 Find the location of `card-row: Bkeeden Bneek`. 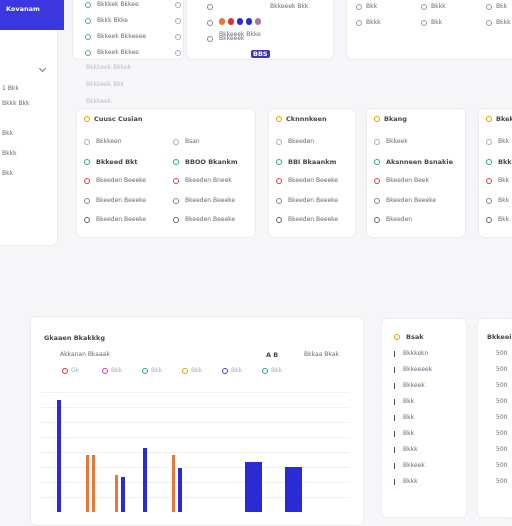

card-row: Bkeeden Bneek is located at coordinates (208, 180).